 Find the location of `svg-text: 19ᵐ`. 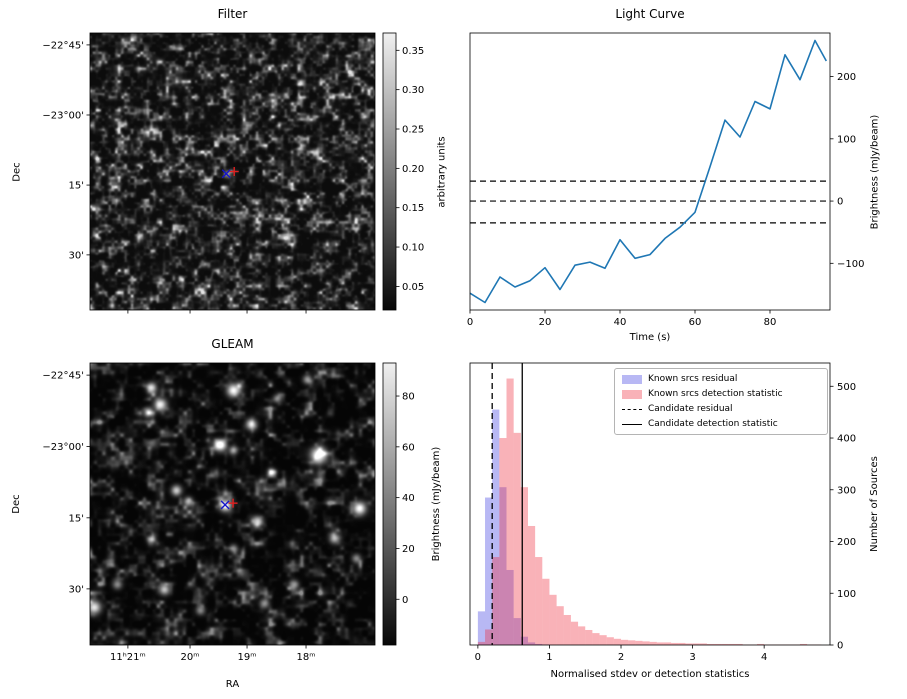

svg-text: 19ᵐ is located at coordinates (247, 657).